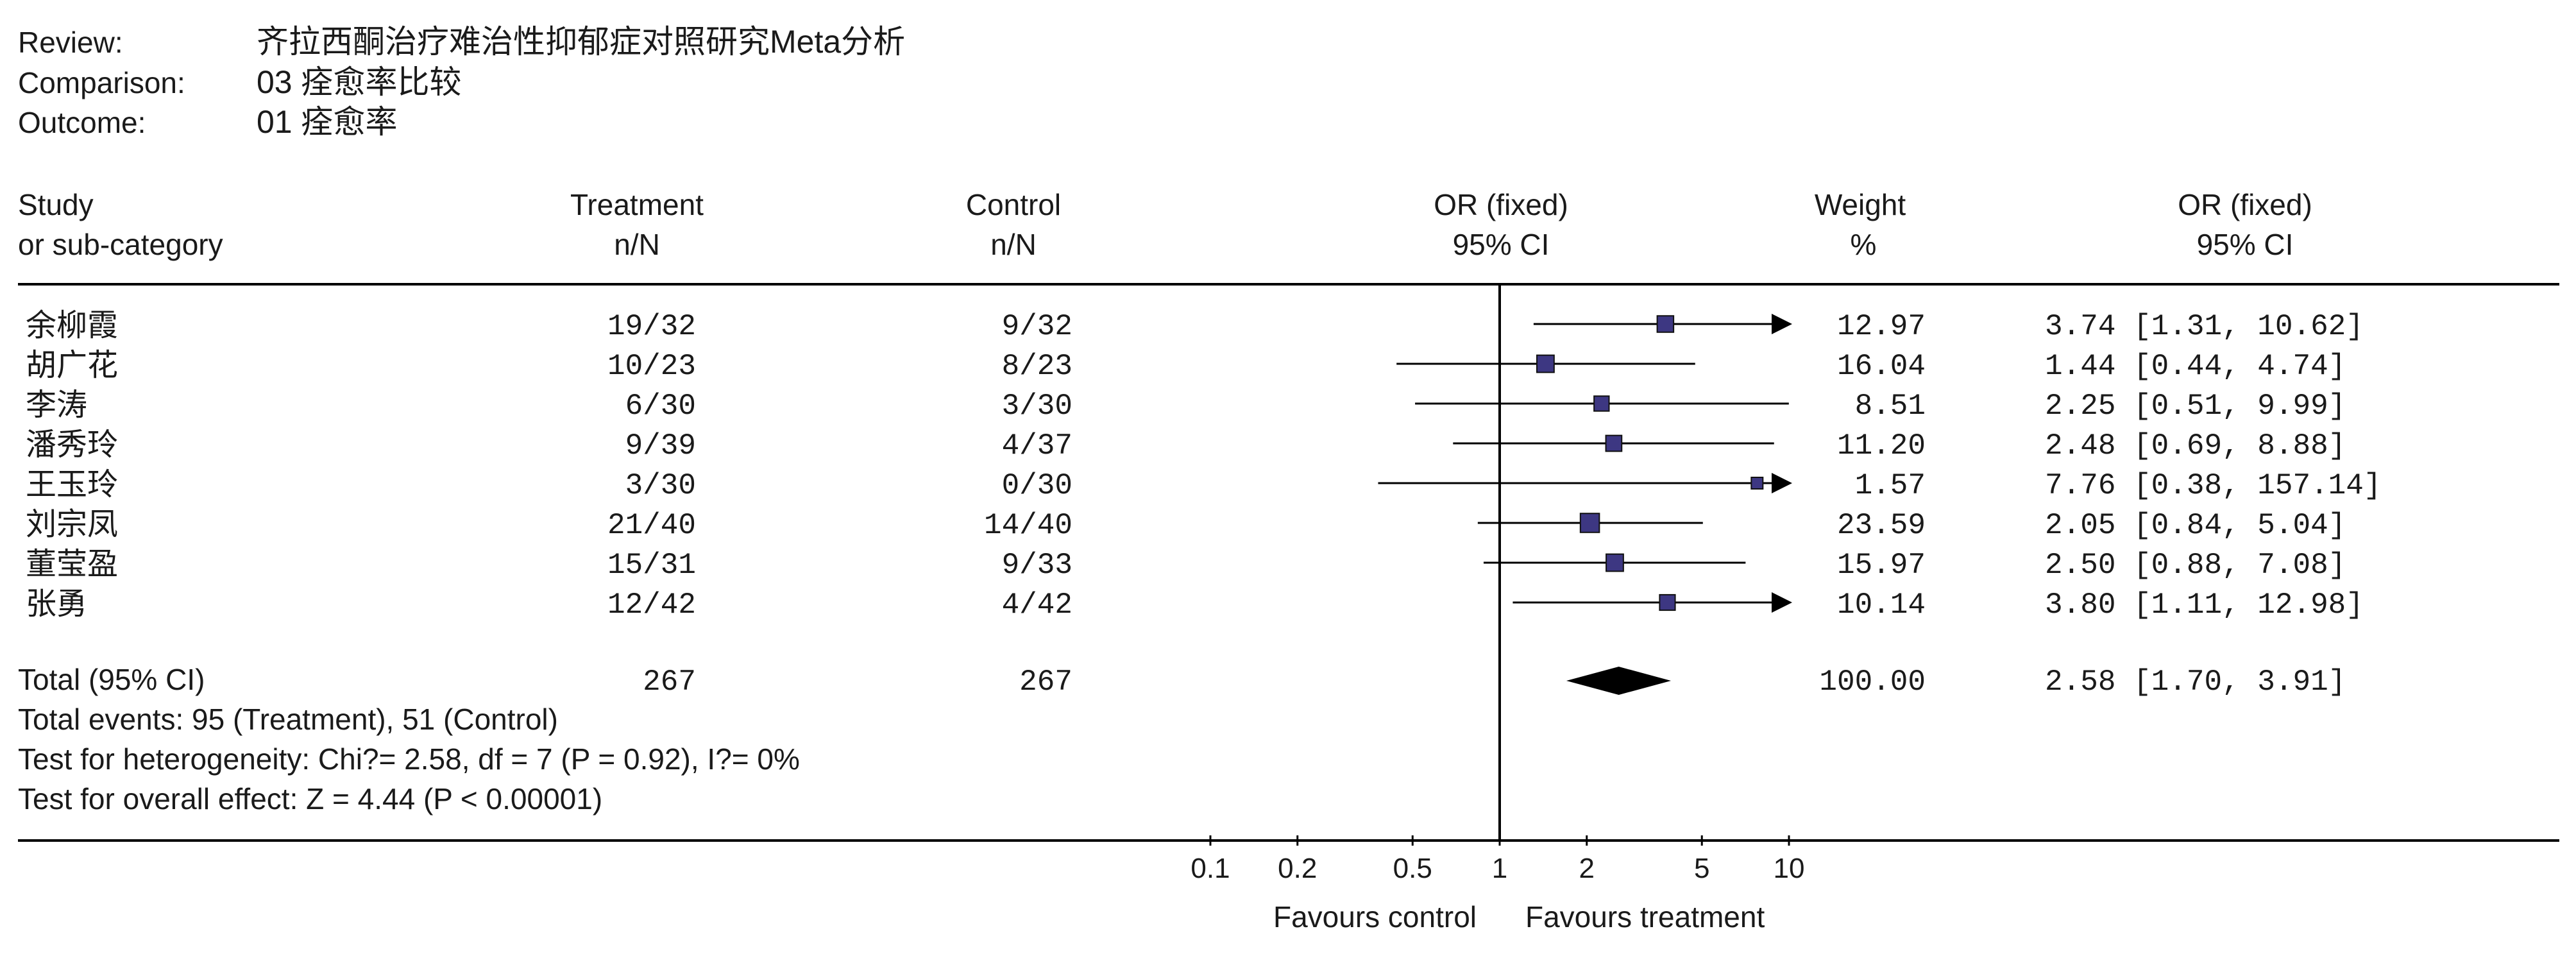 This screenshot has height=956, width=2576. I want to click on total-control: 267, so click(1045, 682).